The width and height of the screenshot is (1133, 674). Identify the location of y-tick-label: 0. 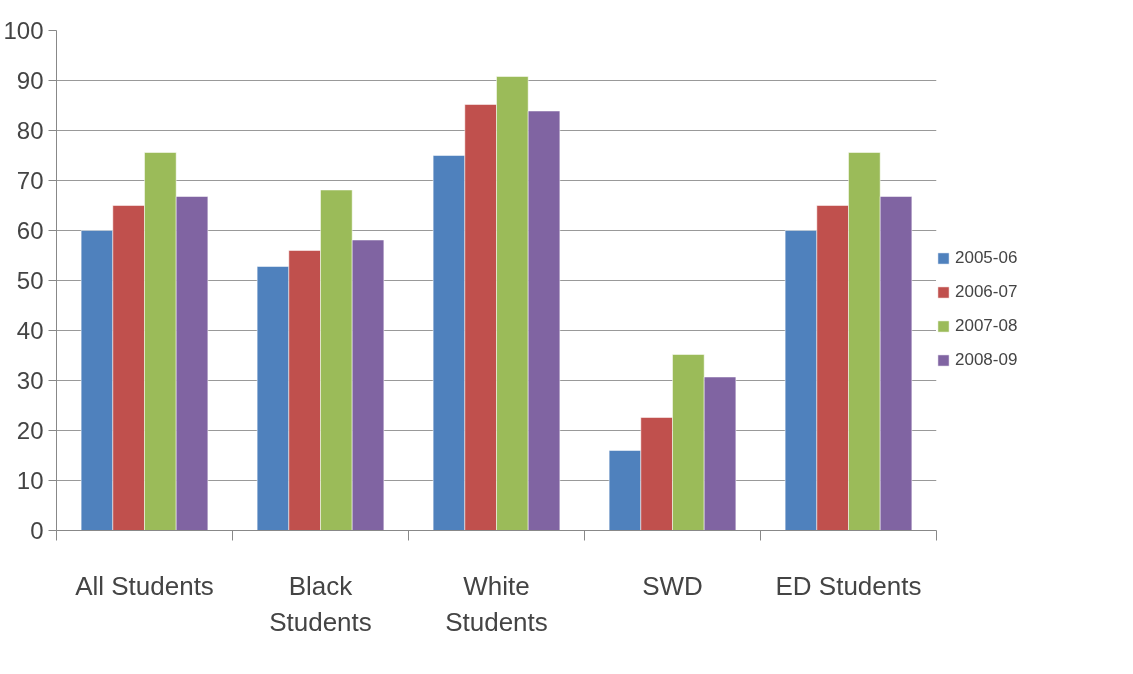
(37, 530).